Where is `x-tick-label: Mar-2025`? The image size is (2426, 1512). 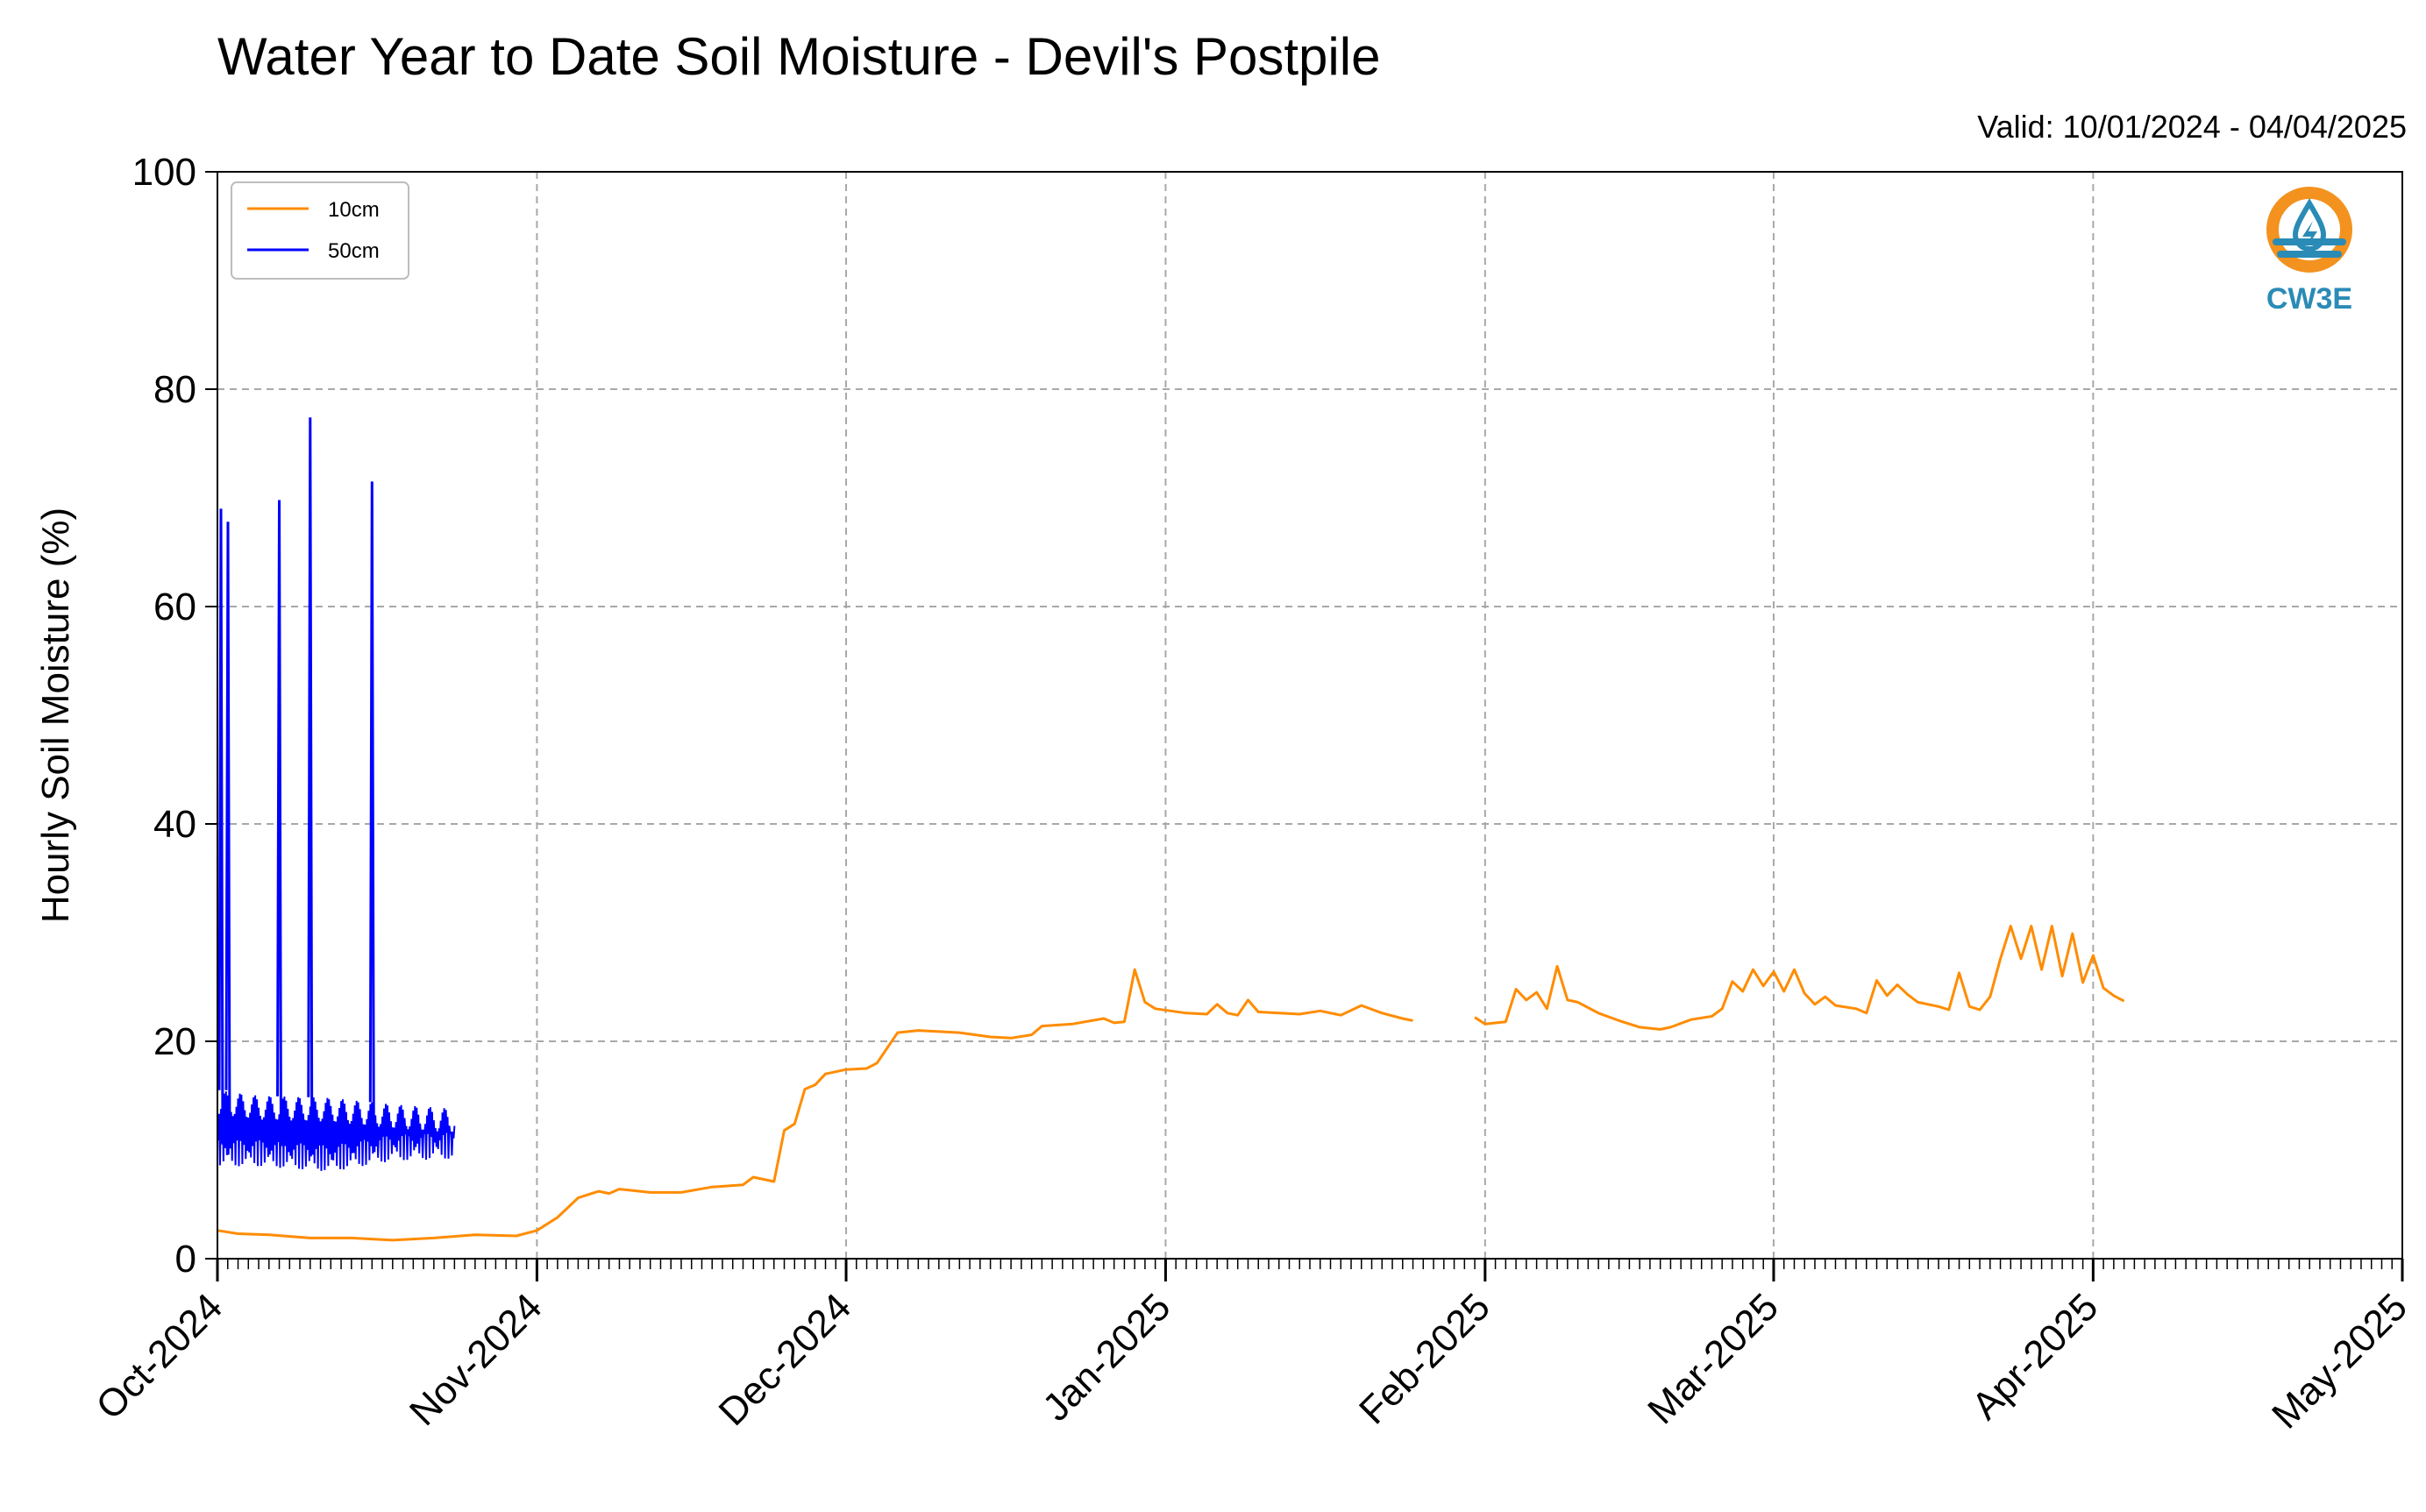 x-tick-label: Mar-2025 is located at coordinates (1713, 1358).